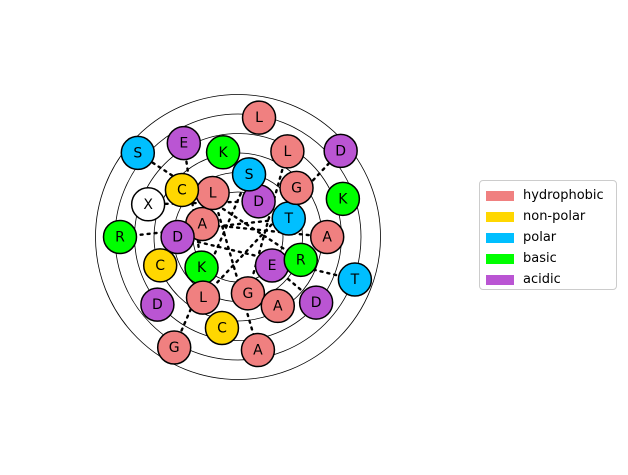 The image size is (628, 475). I want to click on legend-label: acidic, so click(542, 279).